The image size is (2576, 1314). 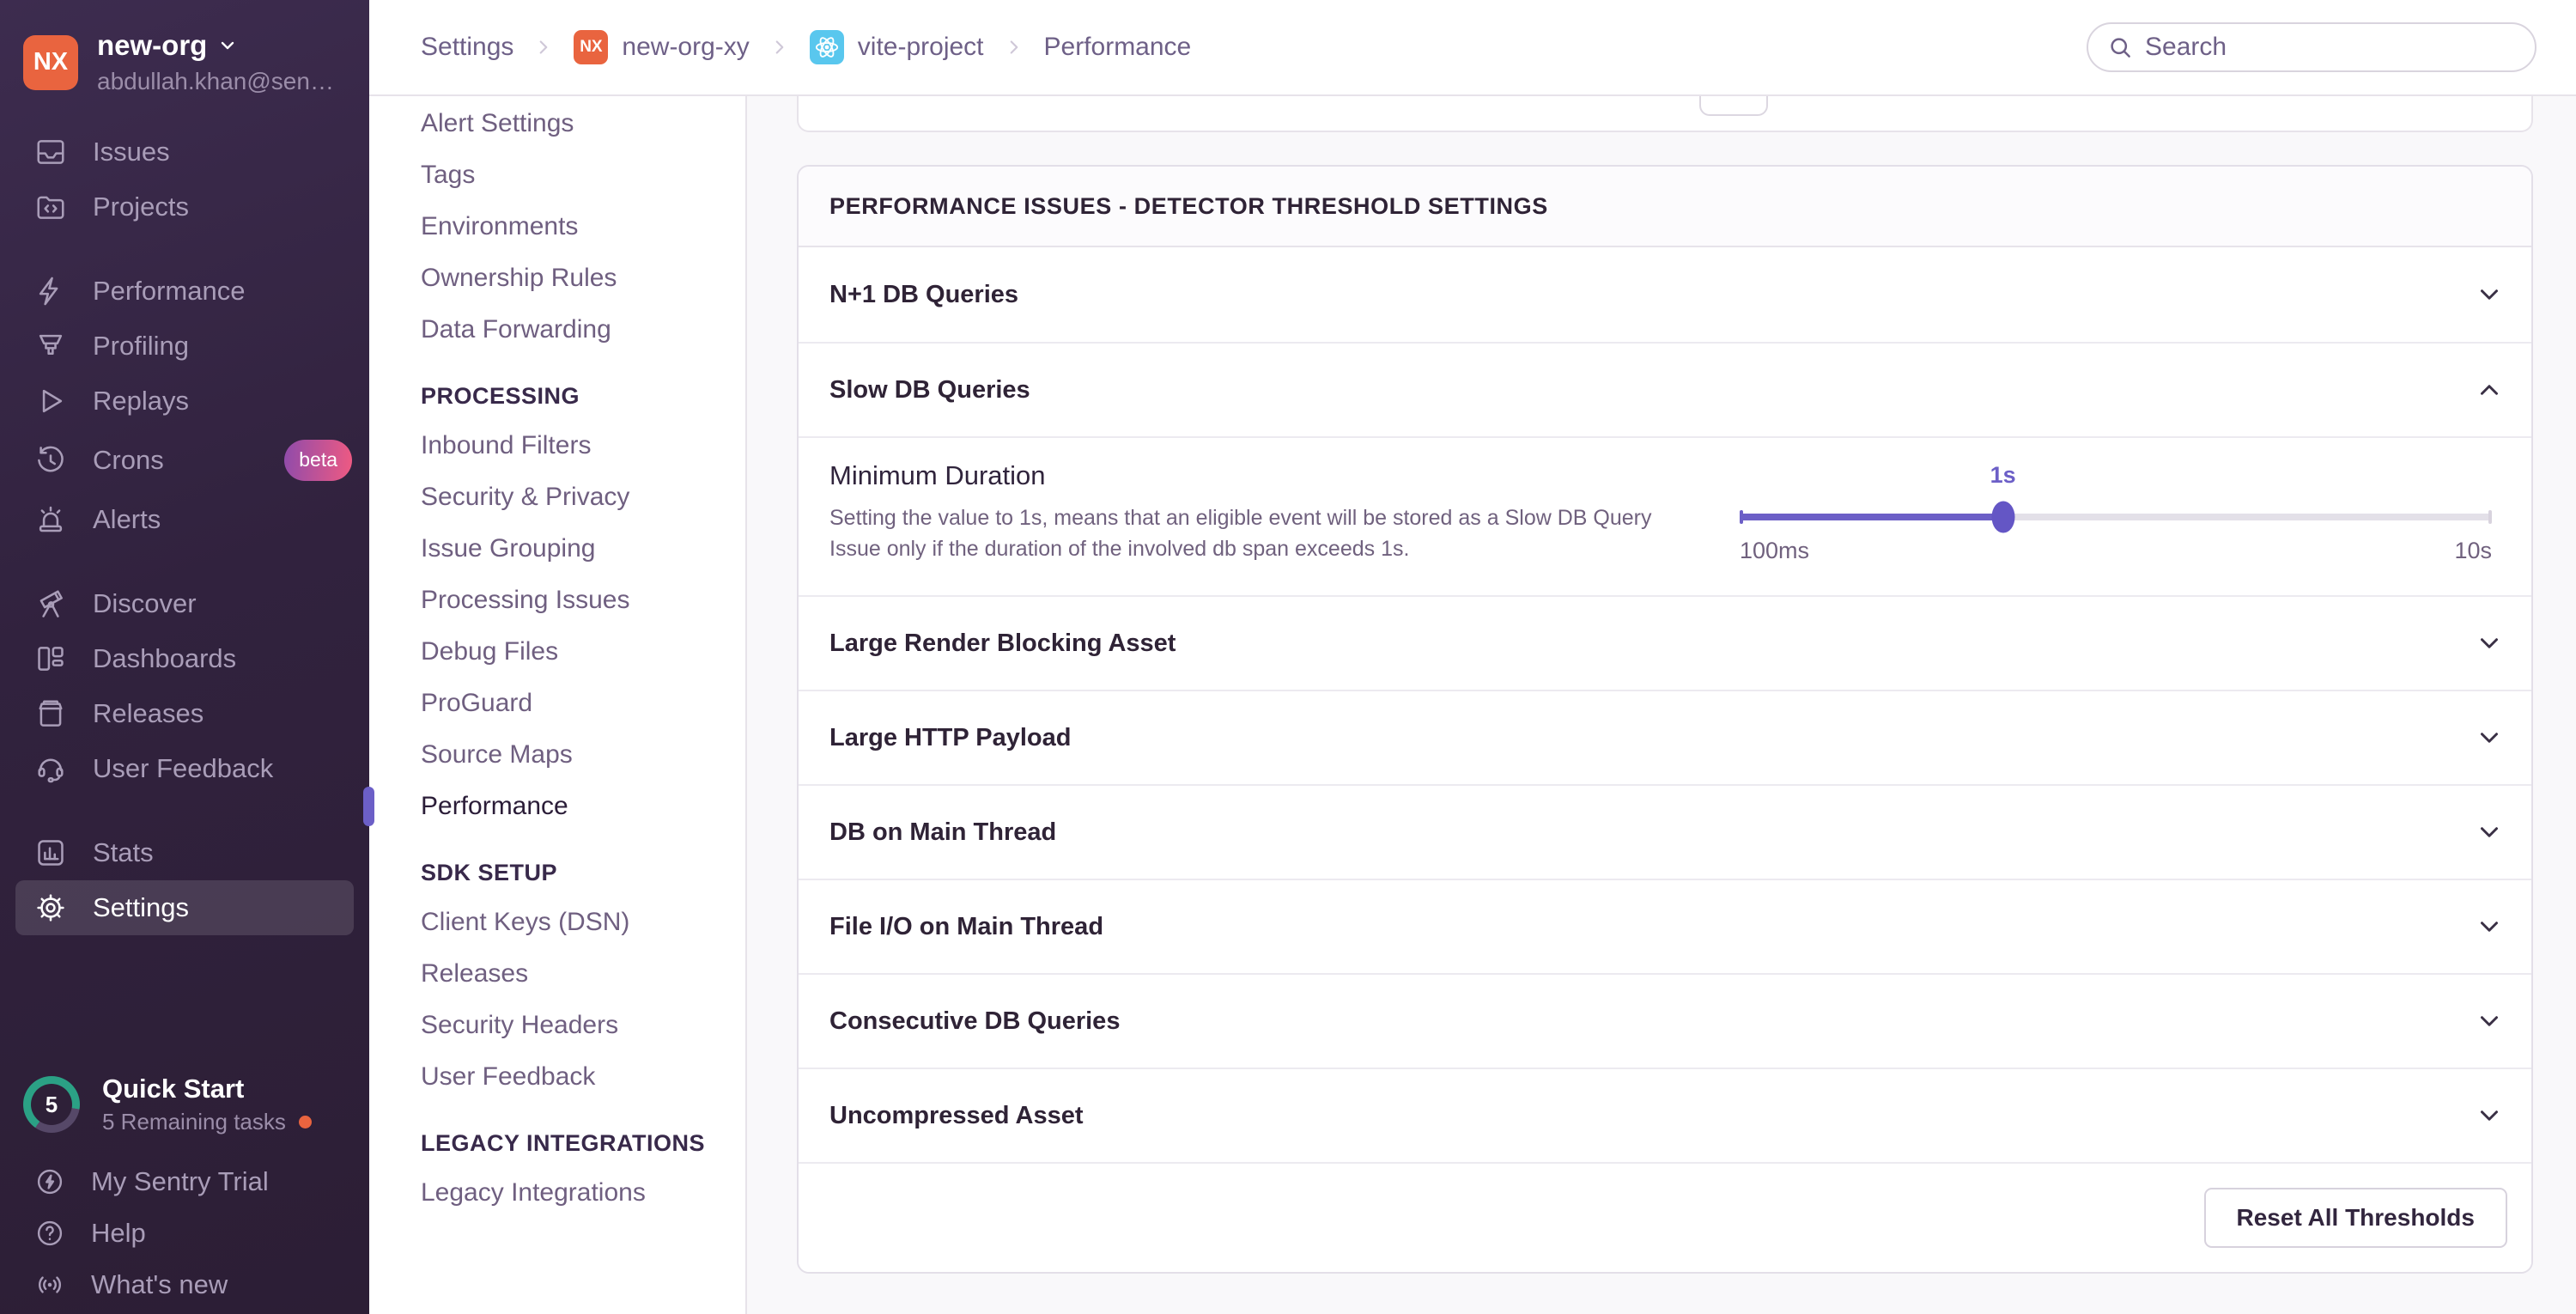 What do you see at coordinates (557, 755) in the screenshot?
I see `settings-nav-item-source-maps: Source Maps` at bounding box center [557, 755].